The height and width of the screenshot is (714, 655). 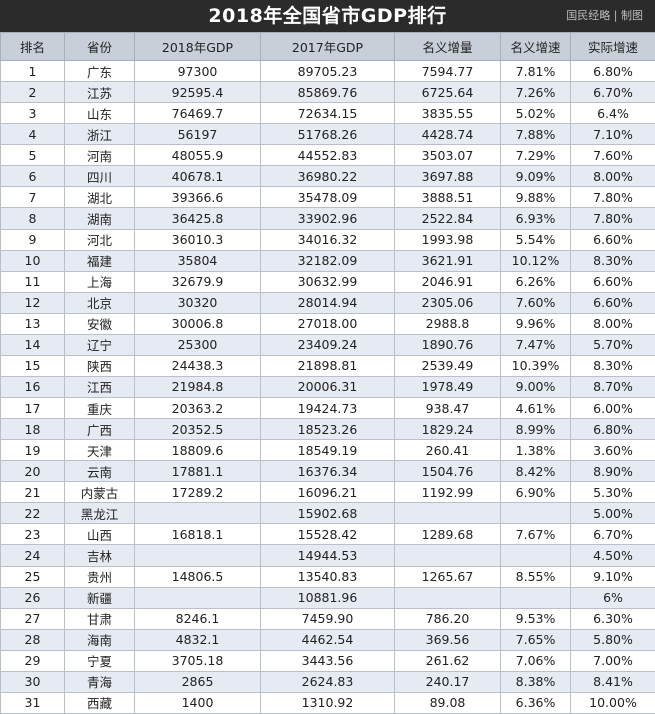 I want to click on cell-gdp-2018: 14806.5, so click(x=198, y=576).